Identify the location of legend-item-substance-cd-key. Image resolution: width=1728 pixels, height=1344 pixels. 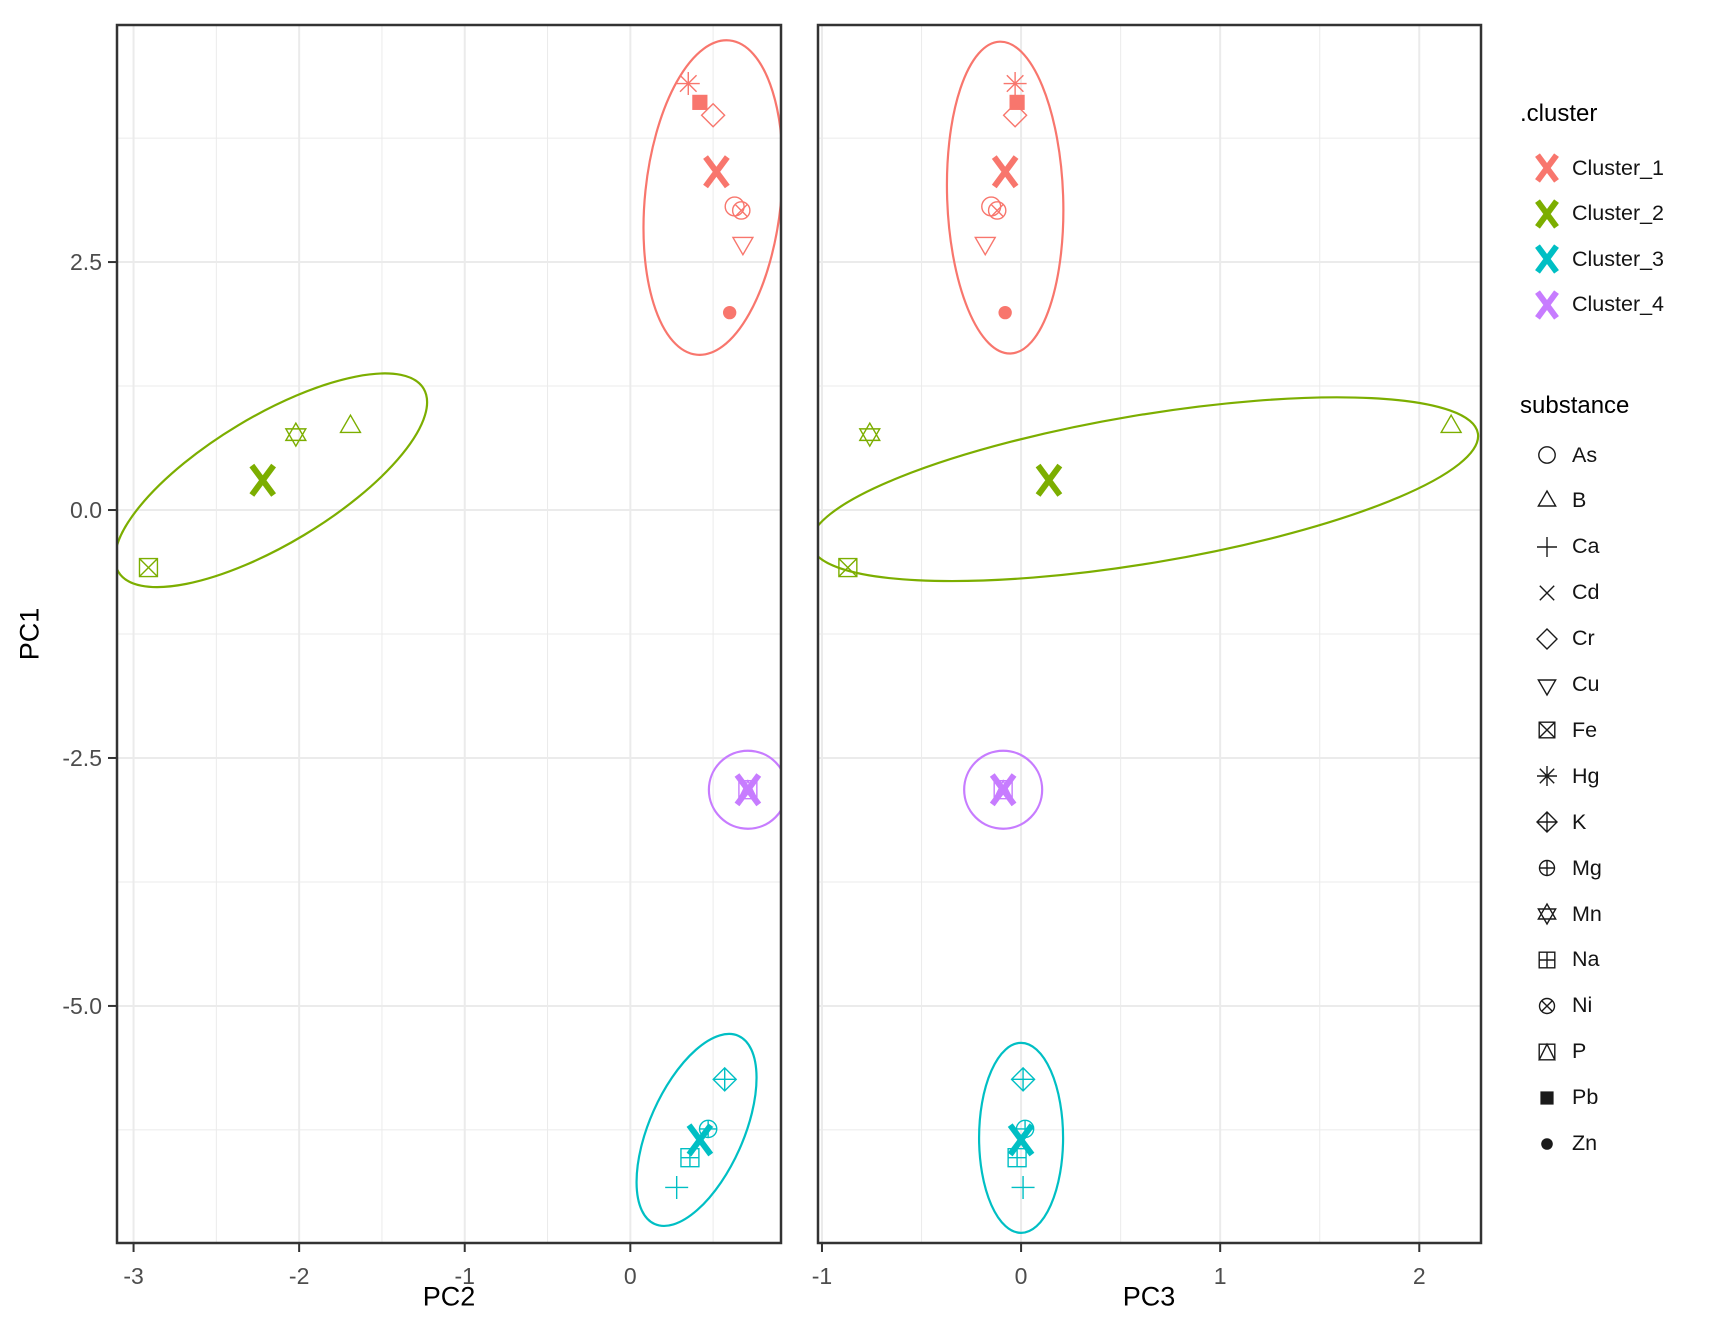
(1547, 592).